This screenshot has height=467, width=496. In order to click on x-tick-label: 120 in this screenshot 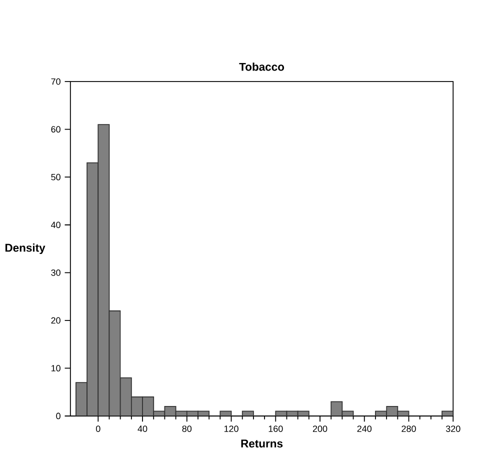, I will do `click(231, 428)`.